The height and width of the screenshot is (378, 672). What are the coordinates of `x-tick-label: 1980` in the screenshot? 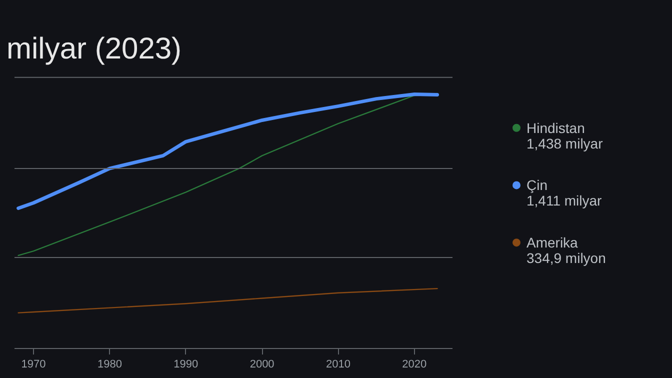 It's located at (109, 364).